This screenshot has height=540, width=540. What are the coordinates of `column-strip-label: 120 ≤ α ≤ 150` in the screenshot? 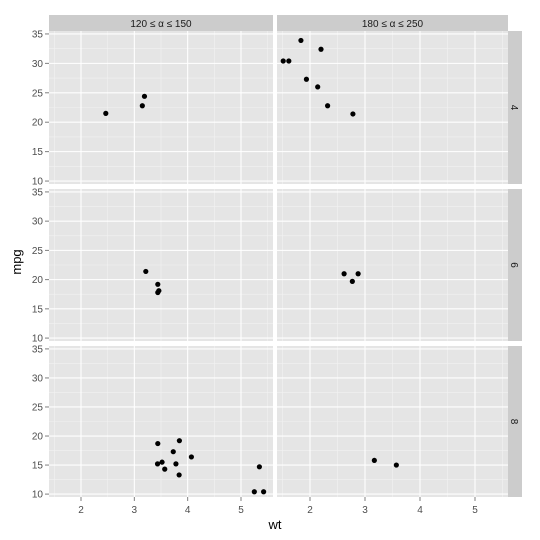 It's located at (161, 24).